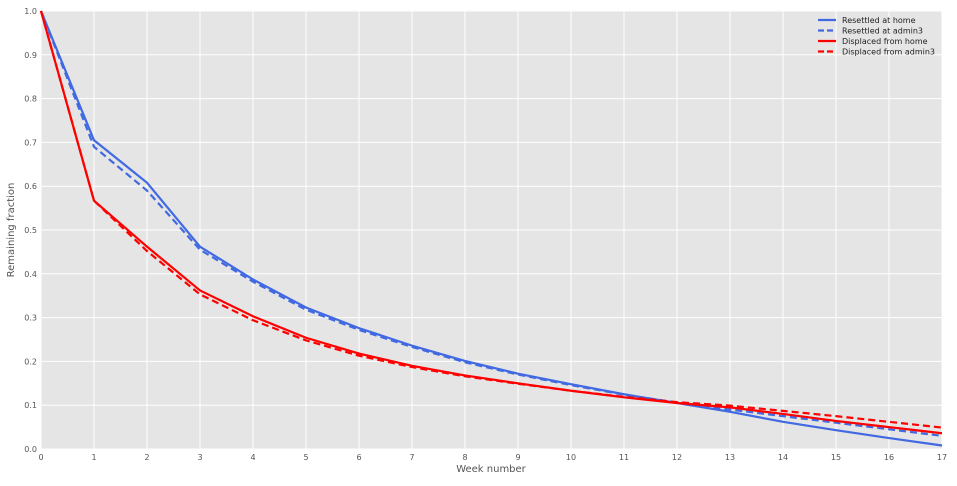  What do you see at coordinates (888, 52) in the screenshot?
I see `legend-label: Displaced from admin3` at bounding box center [888, 52].